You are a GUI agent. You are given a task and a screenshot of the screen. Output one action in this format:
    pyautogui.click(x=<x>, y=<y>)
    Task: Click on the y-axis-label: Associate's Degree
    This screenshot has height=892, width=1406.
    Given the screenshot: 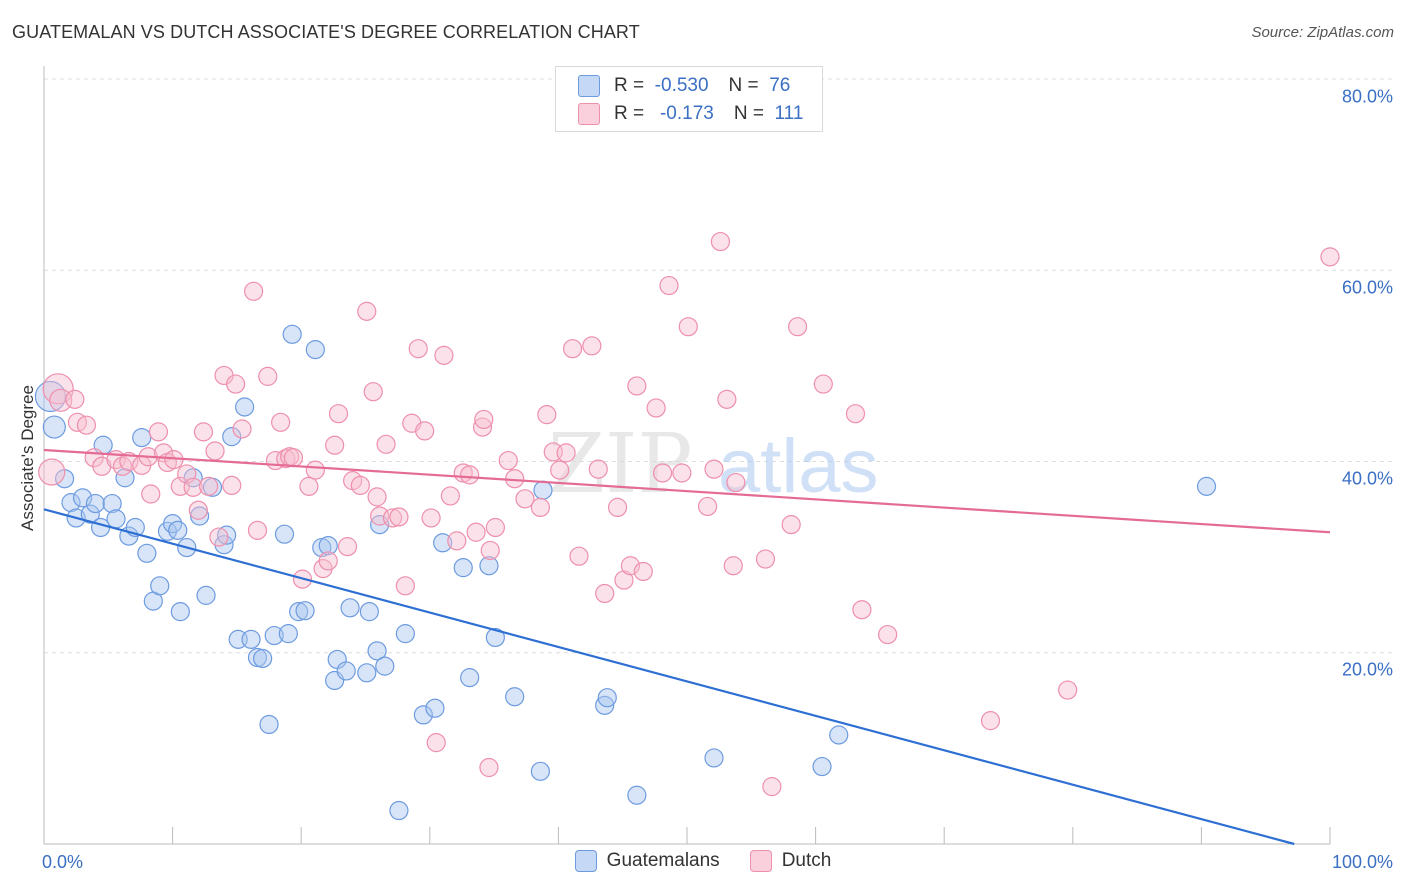 What is the action you would take?
    pyautogui.click(x=27, y=458)
    